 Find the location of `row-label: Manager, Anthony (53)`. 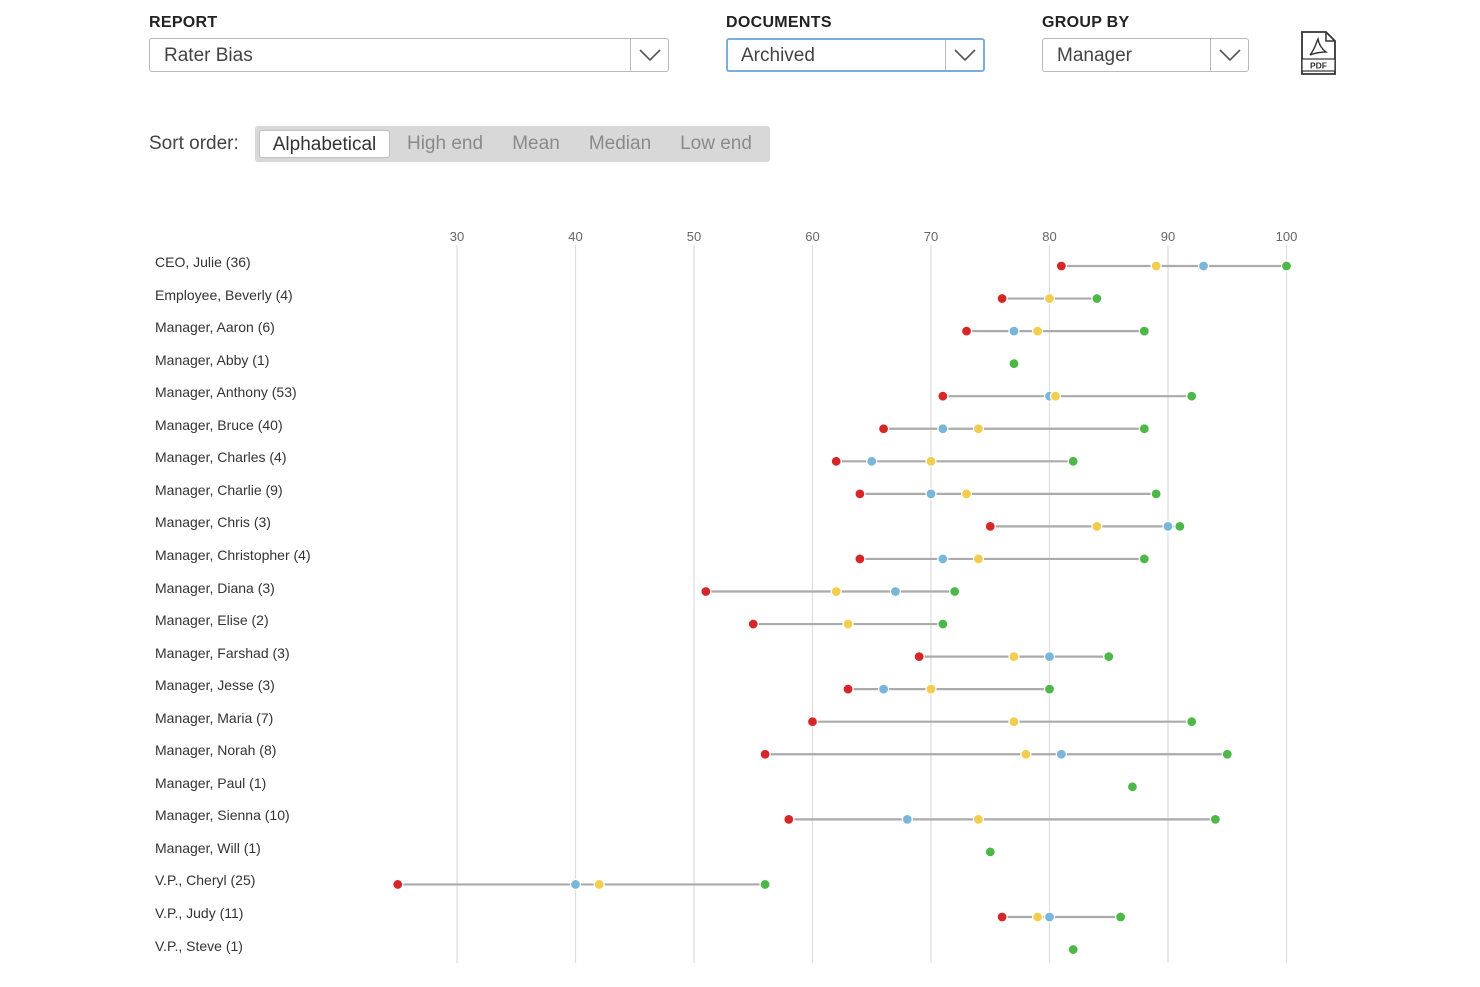

row-label: Manager, Anthony (53) is located at coordinates (226, 392).